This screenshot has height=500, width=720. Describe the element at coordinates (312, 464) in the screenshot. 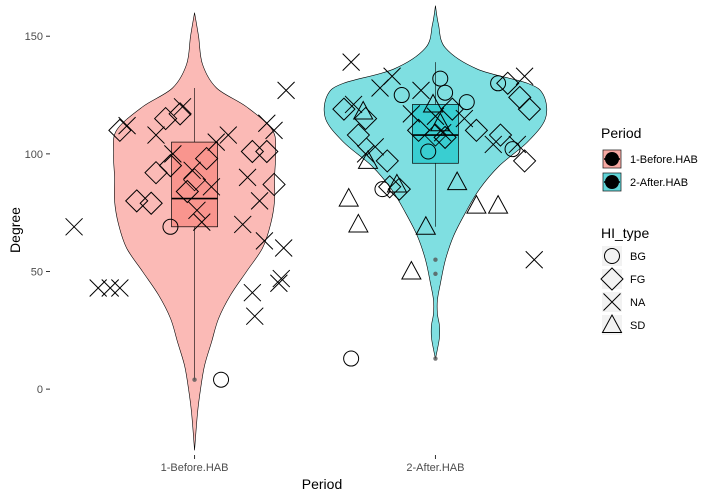

I see `x-axis: 1-Before.HAB 2-After.HAB` at that location.